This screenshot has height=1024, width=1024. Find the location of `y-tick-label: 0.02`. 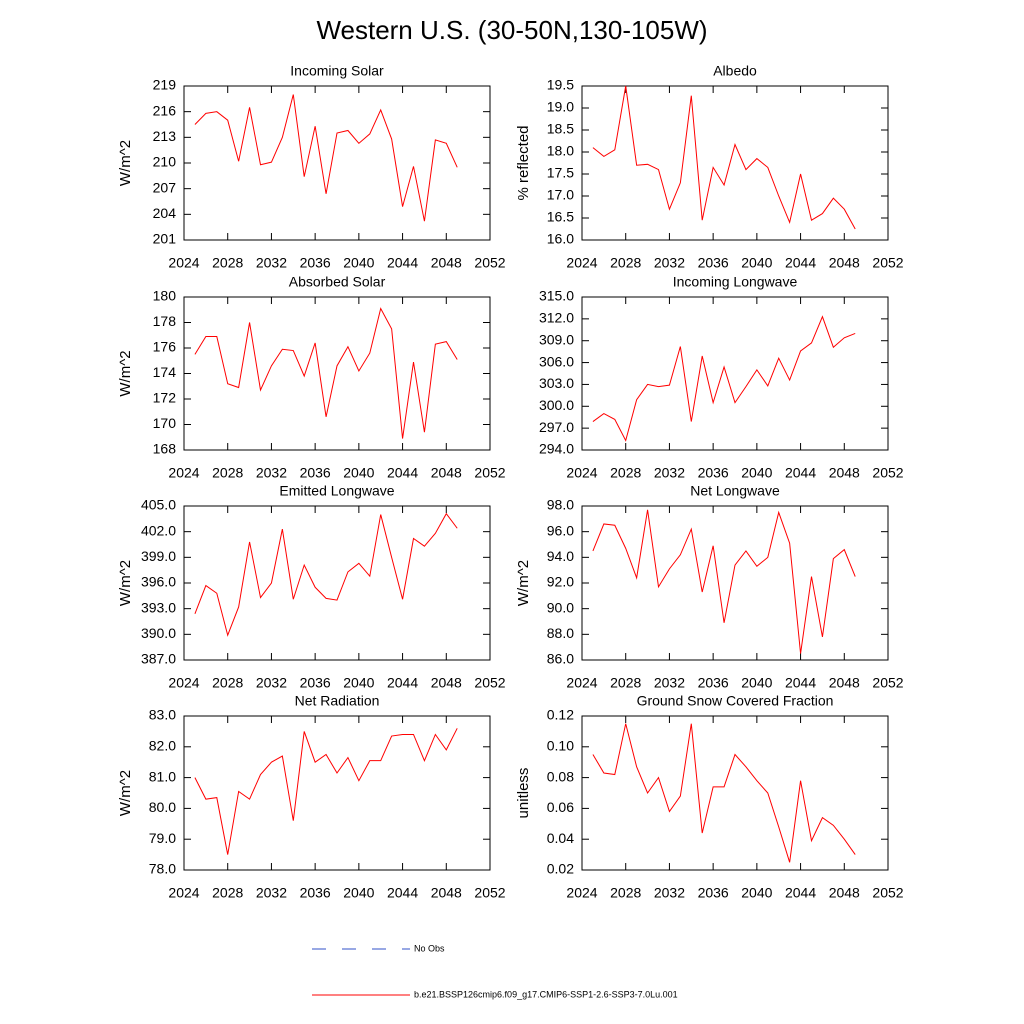

y-tick-label: 0.02 is located at coordinates (560, 869).